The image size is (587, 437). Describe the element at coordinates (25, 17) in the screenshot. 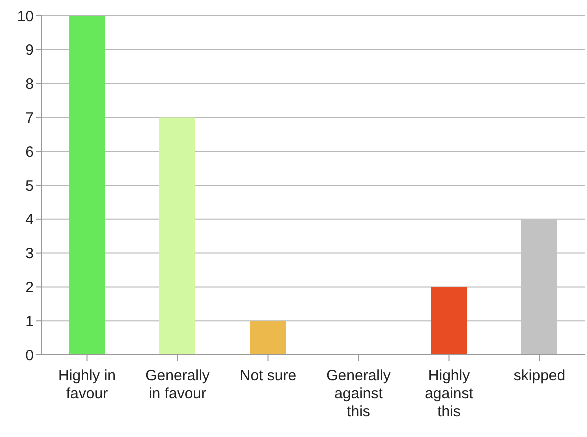

I see `y-tick-label: 10` at that location.